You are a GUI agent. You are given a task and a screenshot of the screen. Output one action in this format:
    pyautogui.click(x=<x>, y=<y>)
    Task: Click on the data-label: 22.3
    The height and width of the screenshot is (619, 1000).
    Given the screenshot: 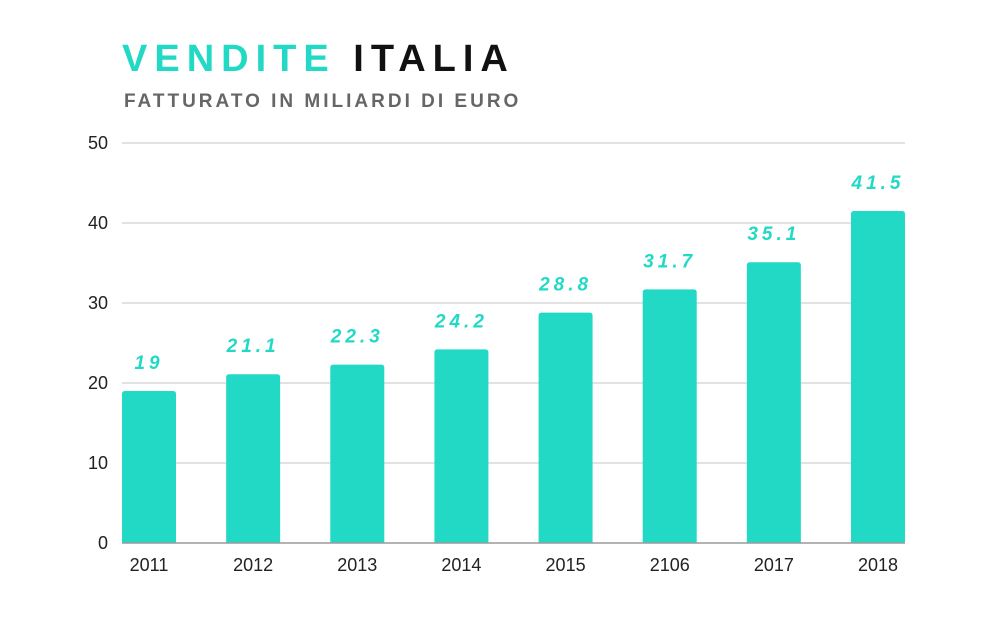 What is the action you would take?
    pyautogui.click(x=357, y=337)
    